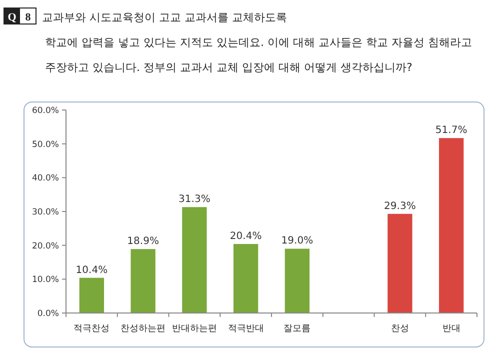  I want to click on x-tick-label: 적극반대, so click(246, 329).